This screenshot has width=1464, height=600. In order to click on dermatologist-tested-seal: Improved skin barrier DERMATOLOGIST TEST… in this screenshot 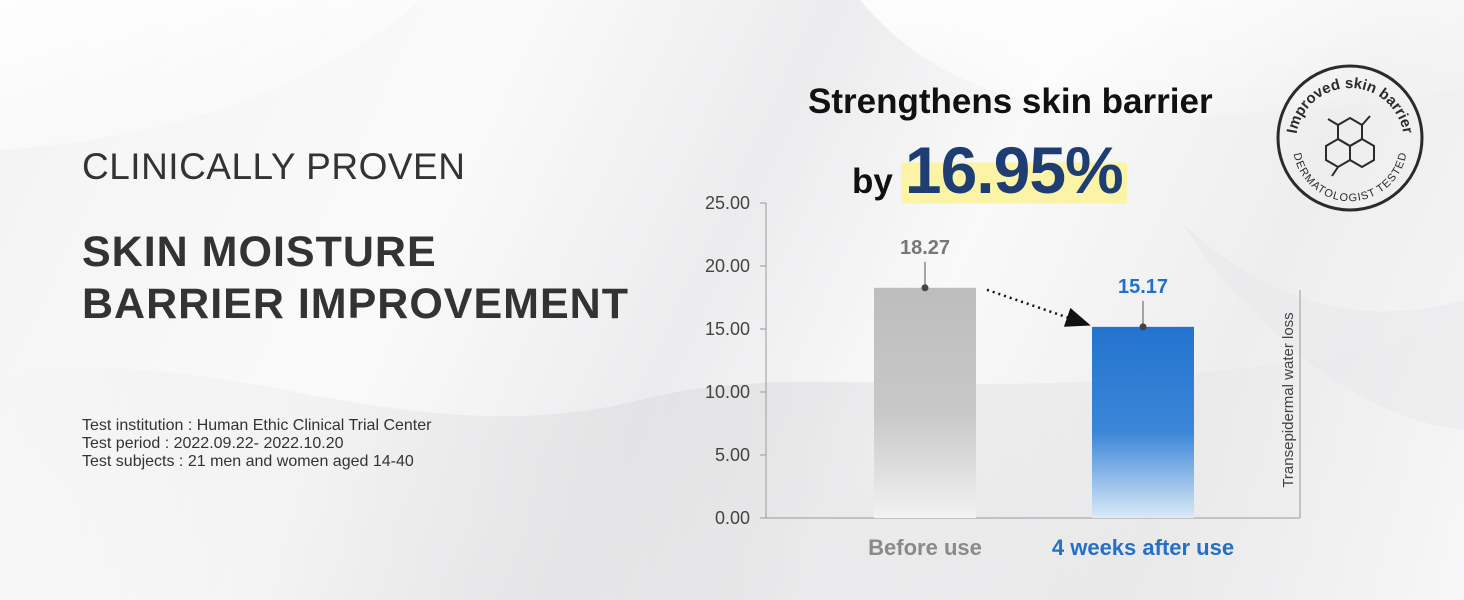, I will do `click(1350, 138)`.